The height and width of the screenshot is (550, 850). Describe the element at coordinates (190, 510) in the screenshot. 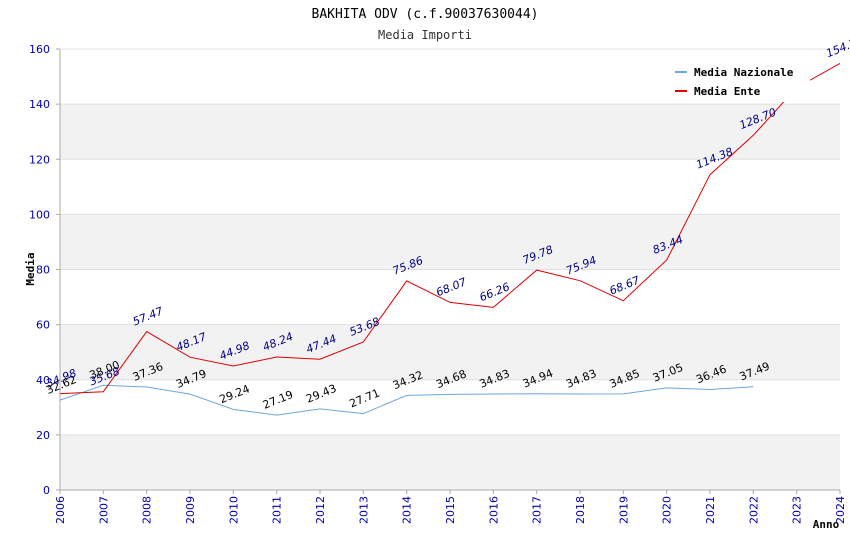

I see `x-tick-label: 2009` at that location.